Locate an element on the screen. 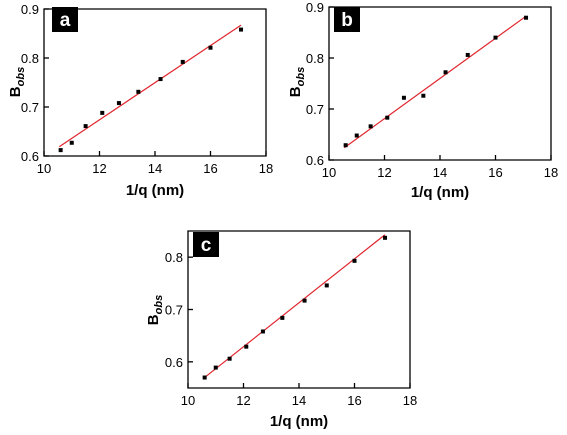 The width and height of the screenshot is (567, 435). panel-c-x-tick-label: 10 is located at coordinates (188, 400).